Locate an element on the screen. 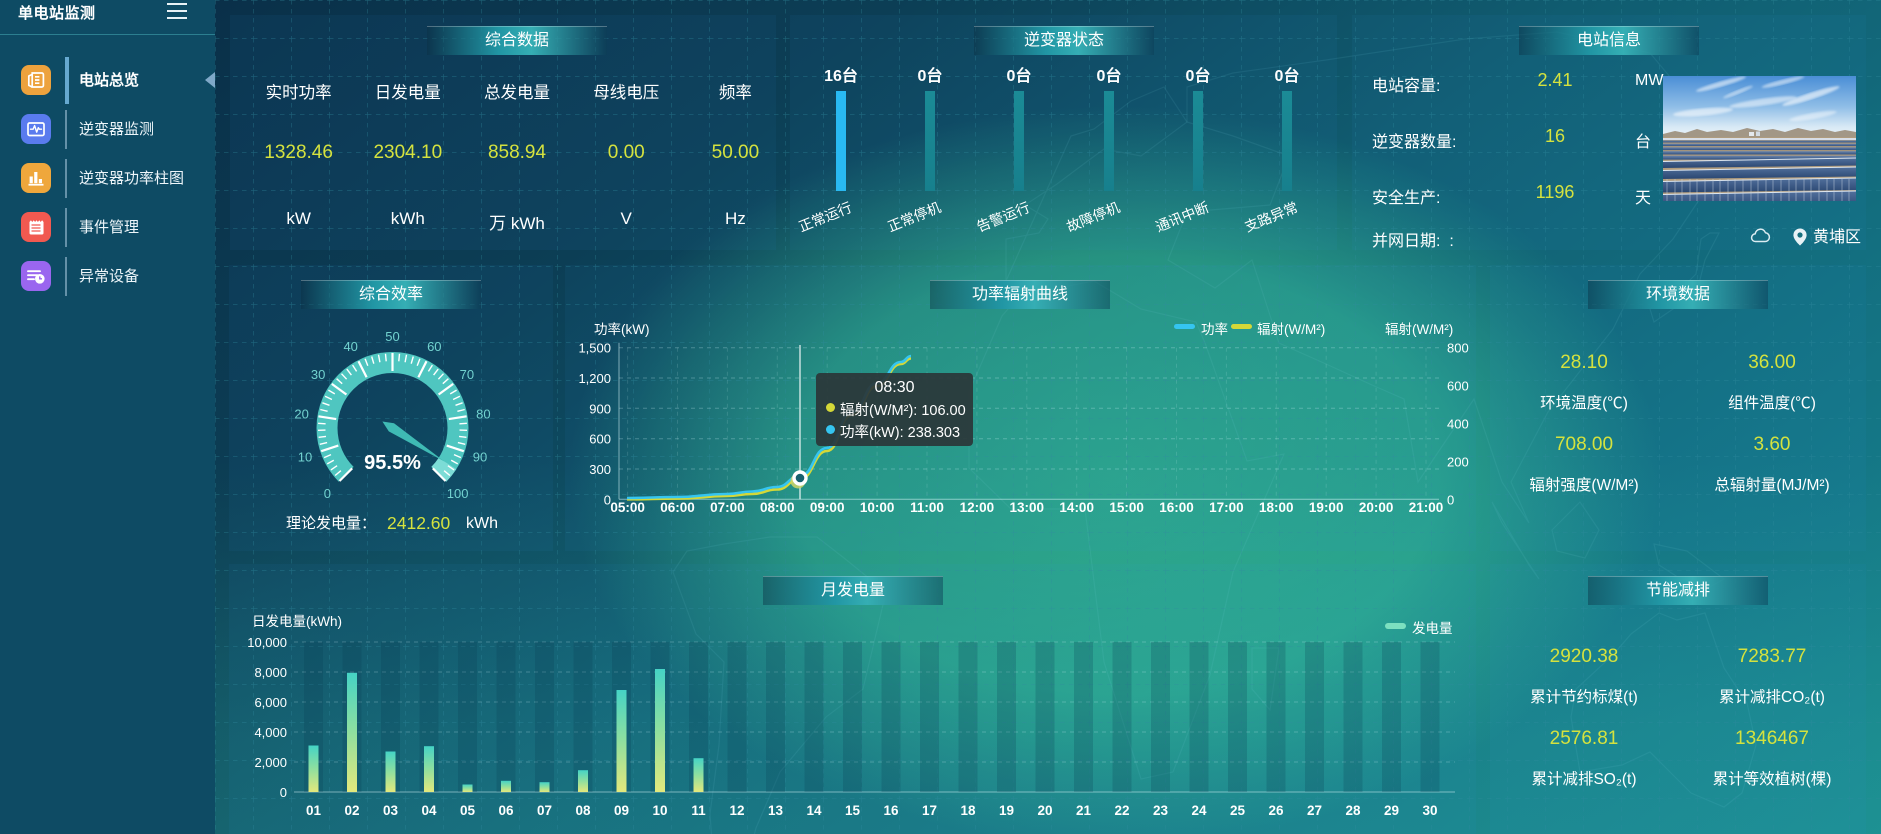 The height and width of the screenshot is (834, 1881). svg-text: 22 is located at coordinates (1121, 810).